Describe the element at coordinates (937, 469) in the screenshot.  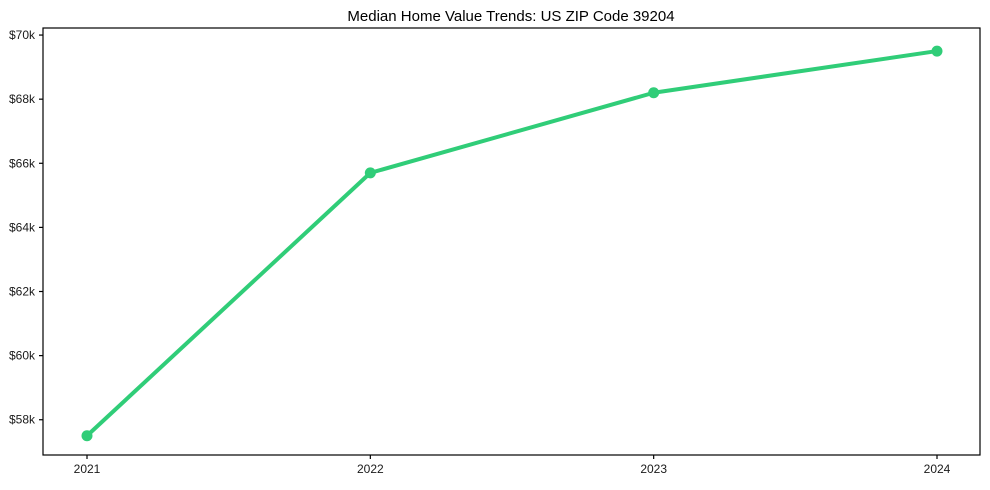
I see `x-tick-label: 2024` at that location.